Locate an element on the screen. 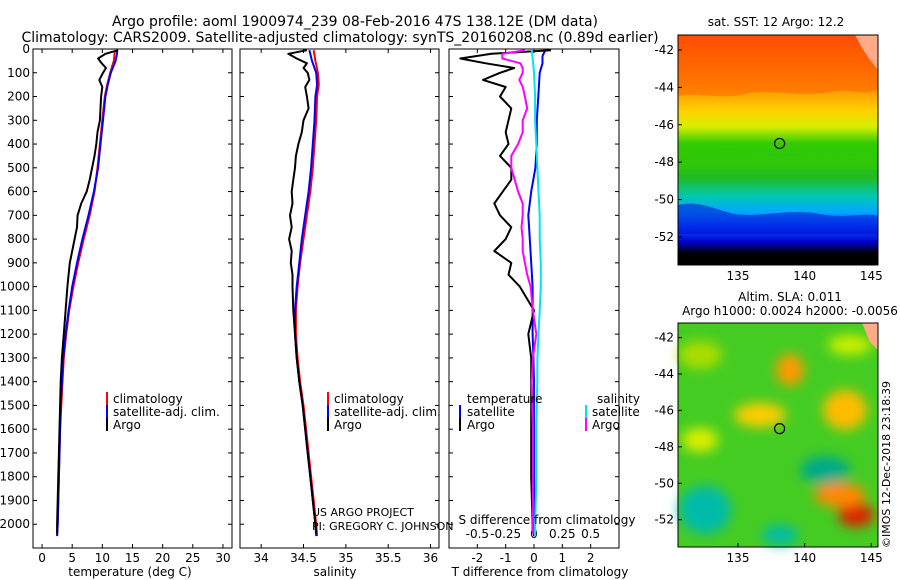  x-tick-label: 1 is located at coordinates (563, 558).